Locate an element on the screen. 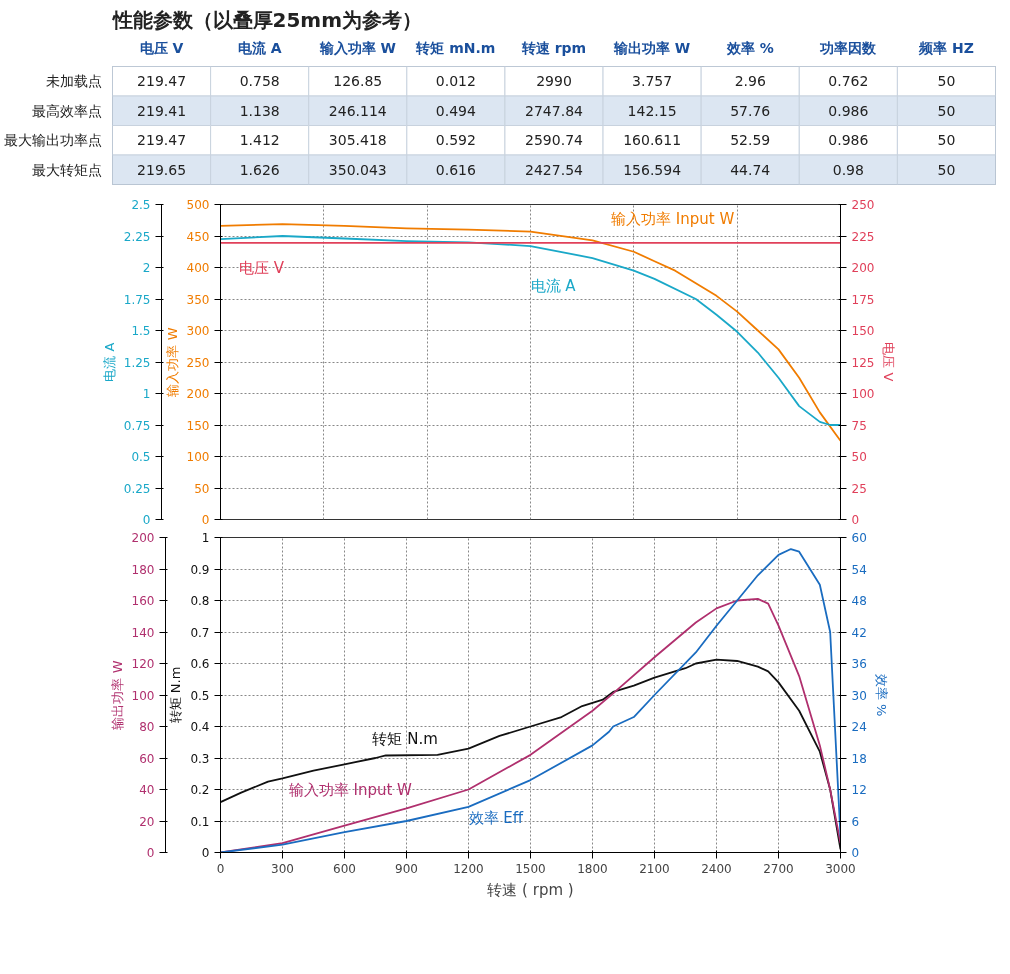 This screenshot has height=974, width=1010. x-tick-label: 900 is located at coordinates (406, 868).